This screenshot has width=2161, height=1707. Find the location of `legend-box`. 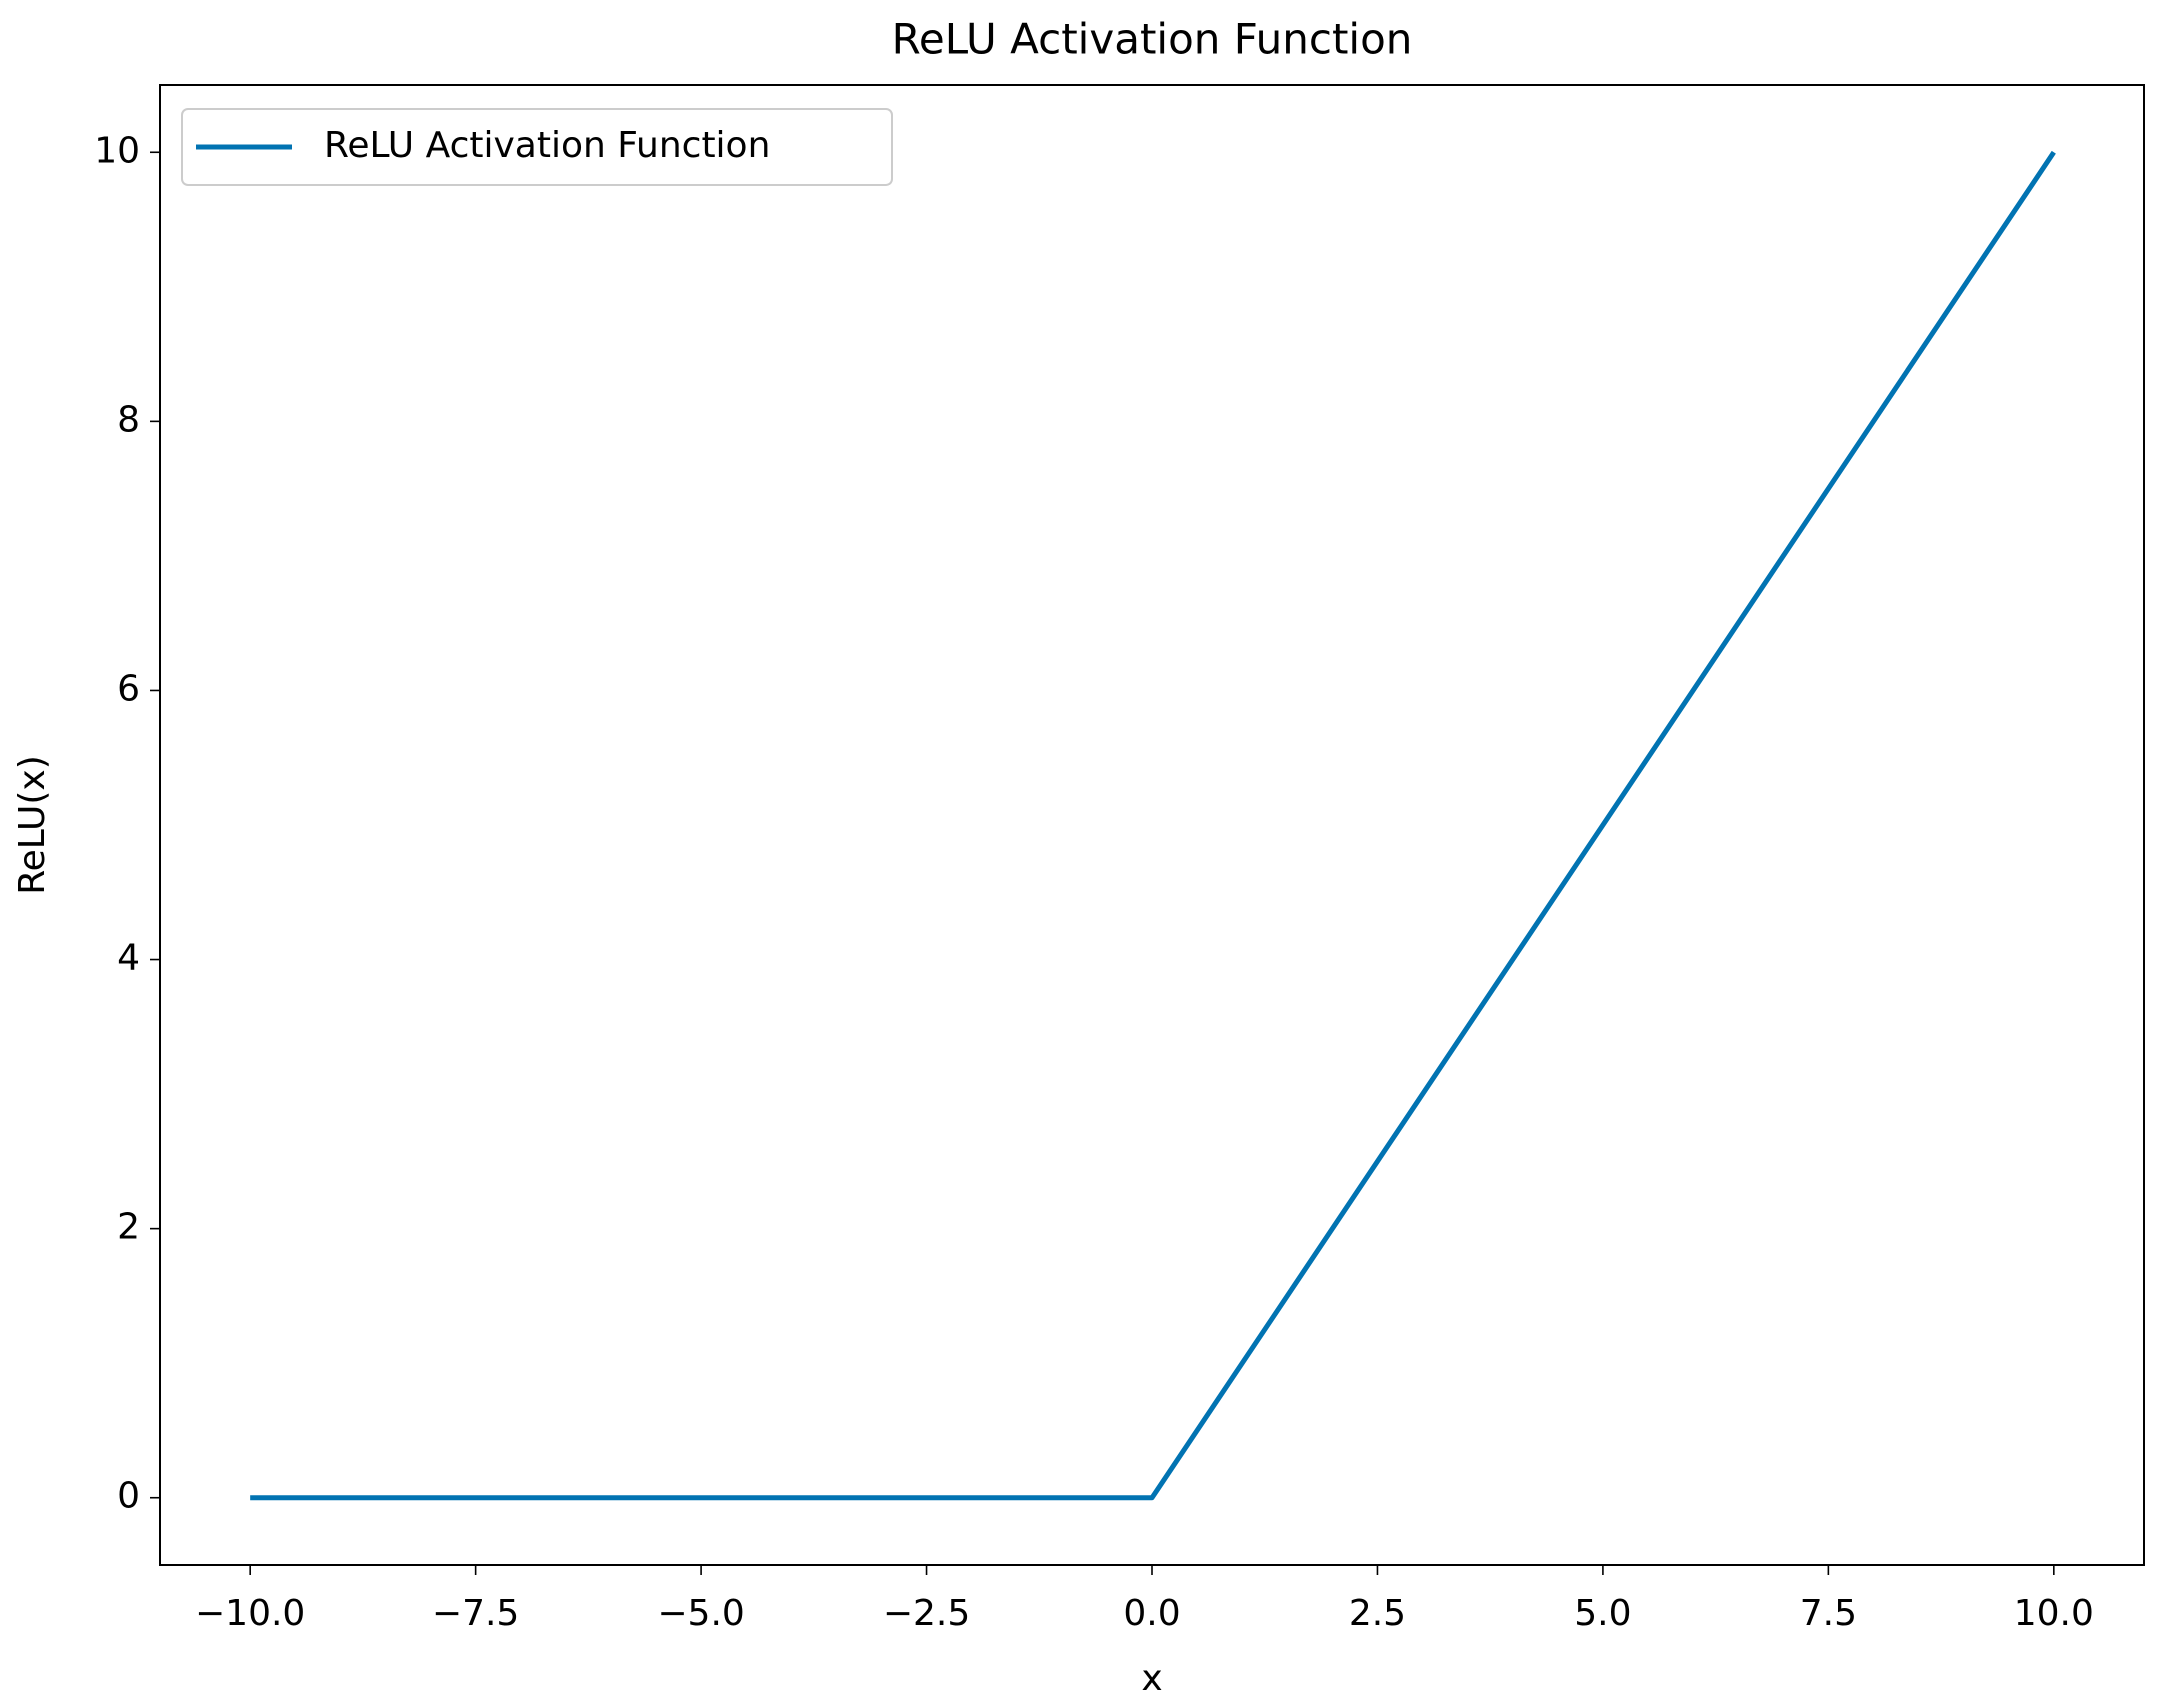

legend-box is located at coordinates (537, 147).